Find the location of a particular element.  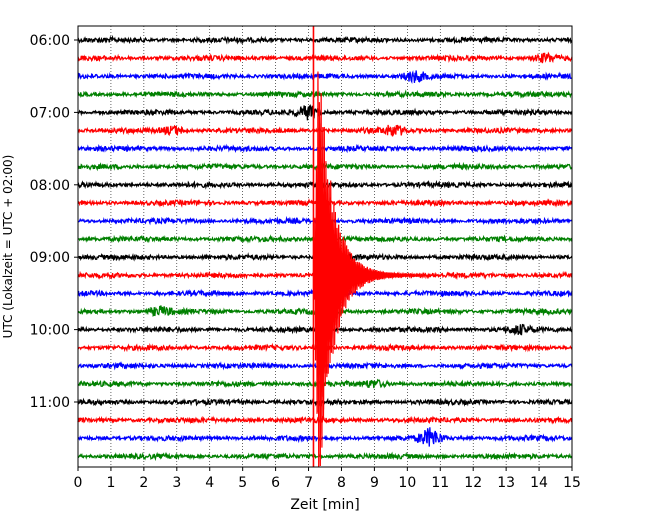

x-tick-label: 1 is located at coordinates (110, 483).